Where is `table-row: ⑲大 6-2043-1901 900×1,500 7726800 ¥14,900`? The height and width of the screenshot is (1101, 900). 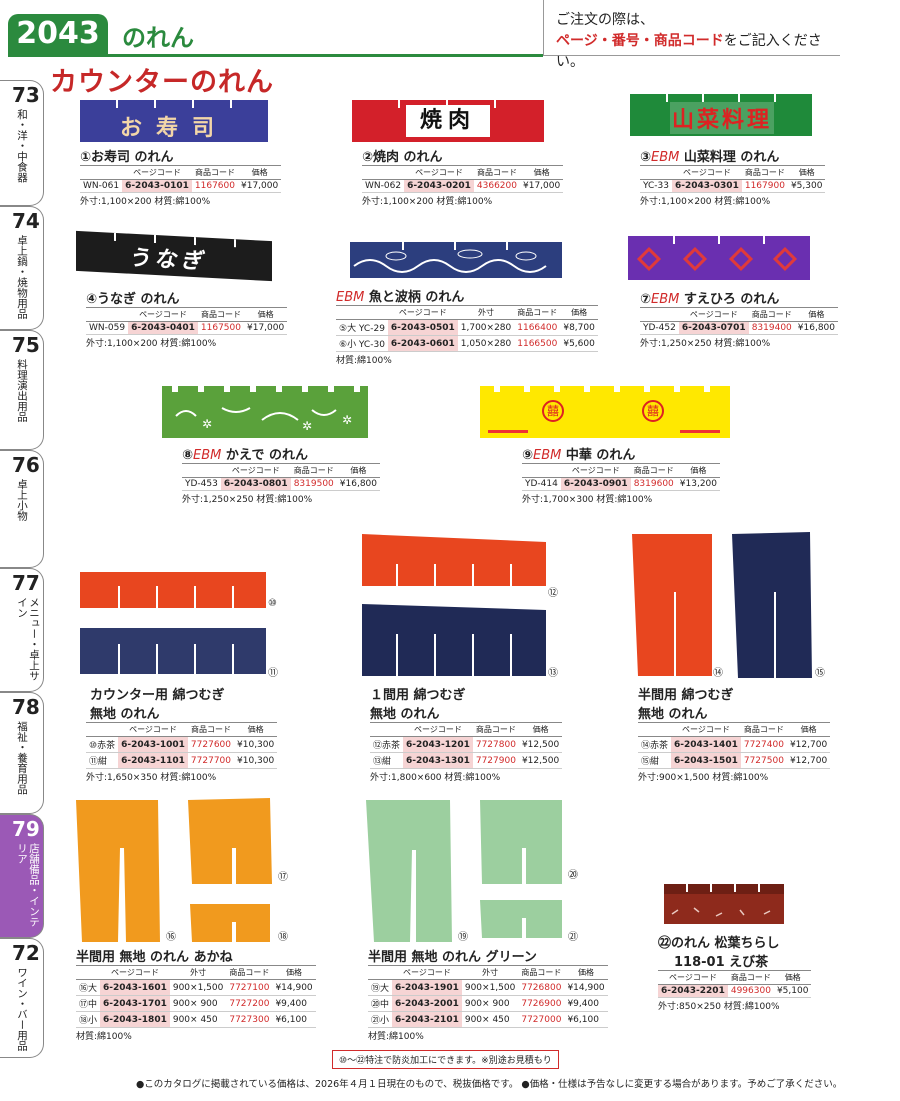
table-row: ⑲大 6-2043-1901 900×1,500 7726800 ¥14,900 is located at coordinates (488, 987).